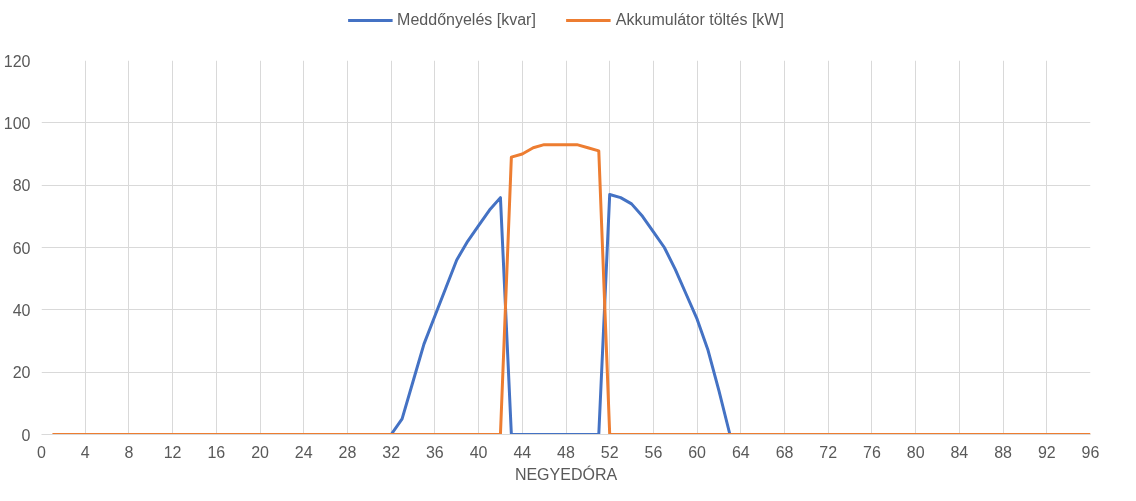  I want to click on x-tick-label: 0, so click(42, 452).